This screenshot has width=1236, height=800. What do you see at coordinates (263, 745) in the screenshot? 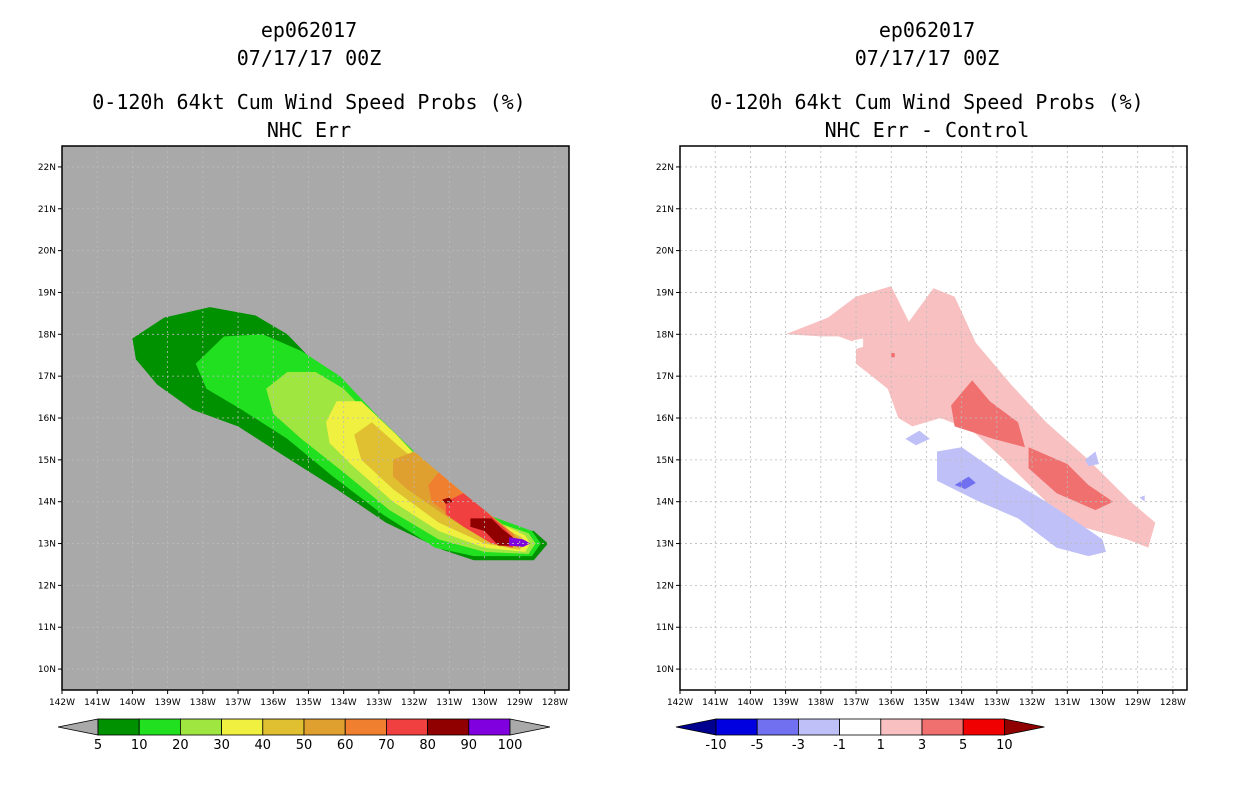
I see `colorbar-label: 40` at bounding box center [263, 745].